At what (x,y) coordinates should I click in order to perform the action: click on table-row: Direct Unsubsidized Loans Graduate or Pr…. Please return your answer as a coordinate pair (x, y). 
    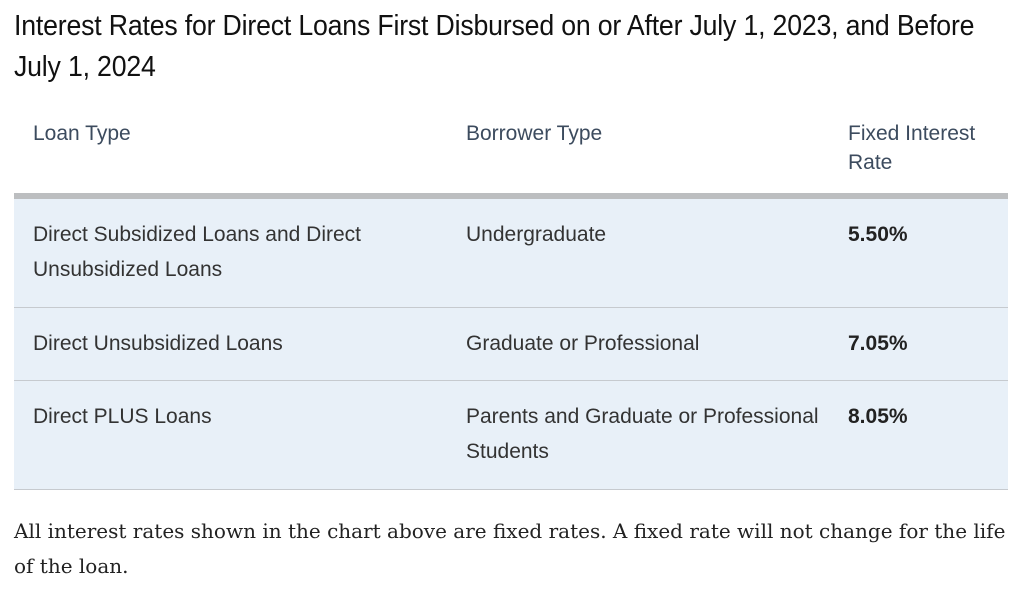
    Looking at the image, I should click on (511, 344).